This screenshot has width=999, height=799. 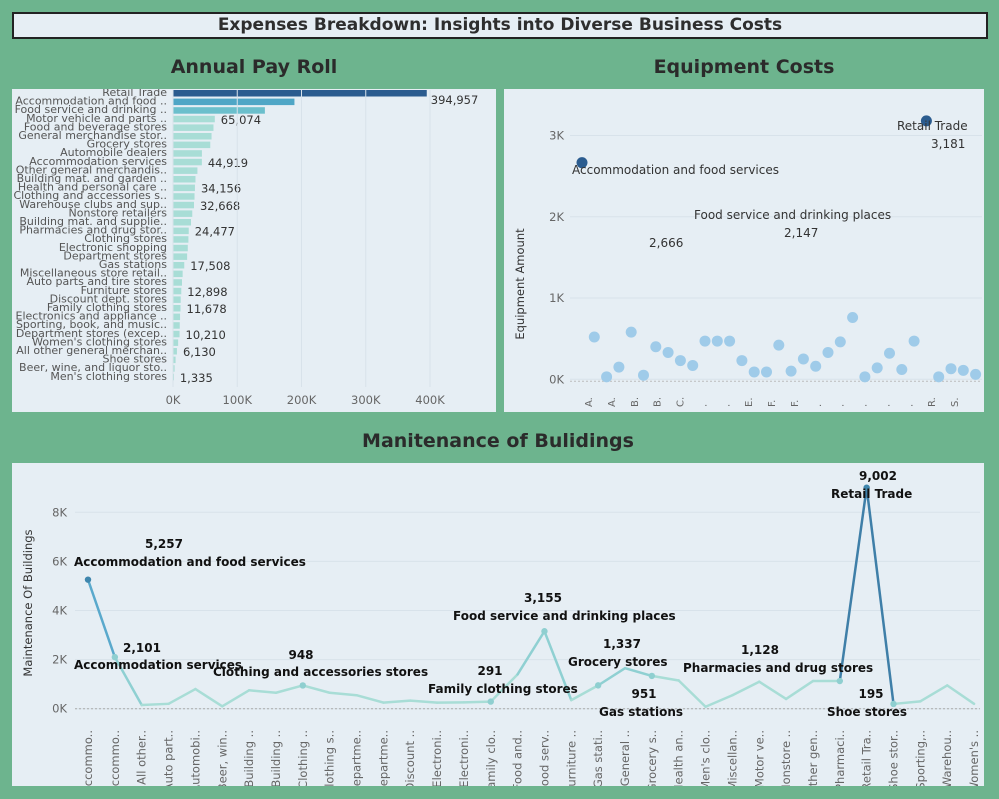 I want to click on maintenance-annotation-value: 195, so click(x=870, y=694).